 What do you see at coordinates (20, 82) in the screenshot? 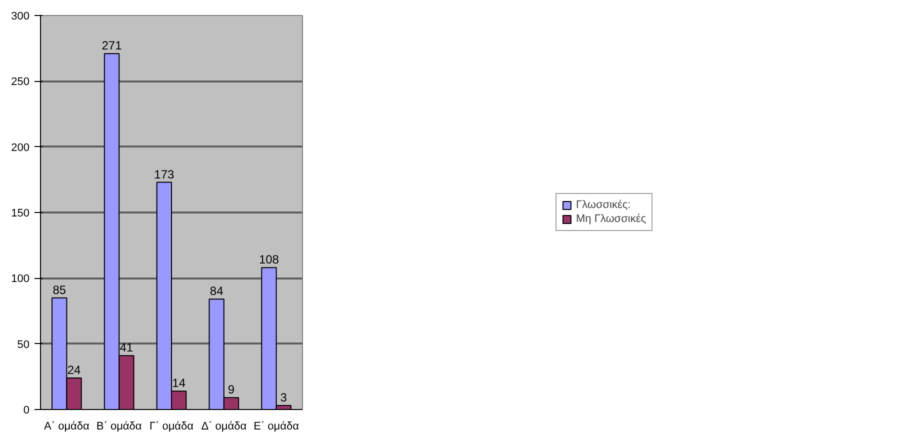
I see `y-tick-label: 250` at bounding box center [20, 82].